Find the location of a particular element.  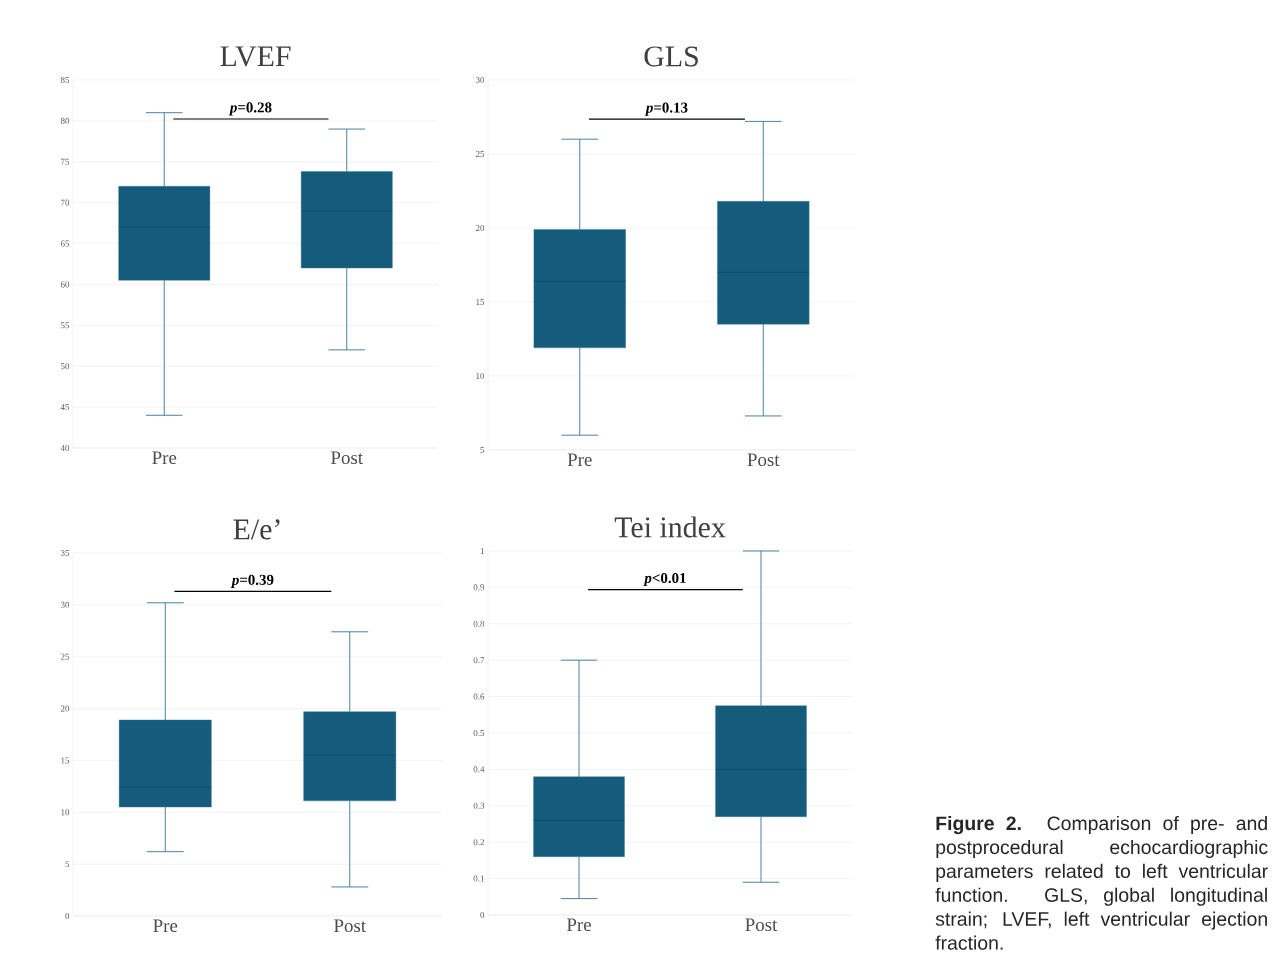

y-tick-label: 1 is located at coordinates (482, 551).